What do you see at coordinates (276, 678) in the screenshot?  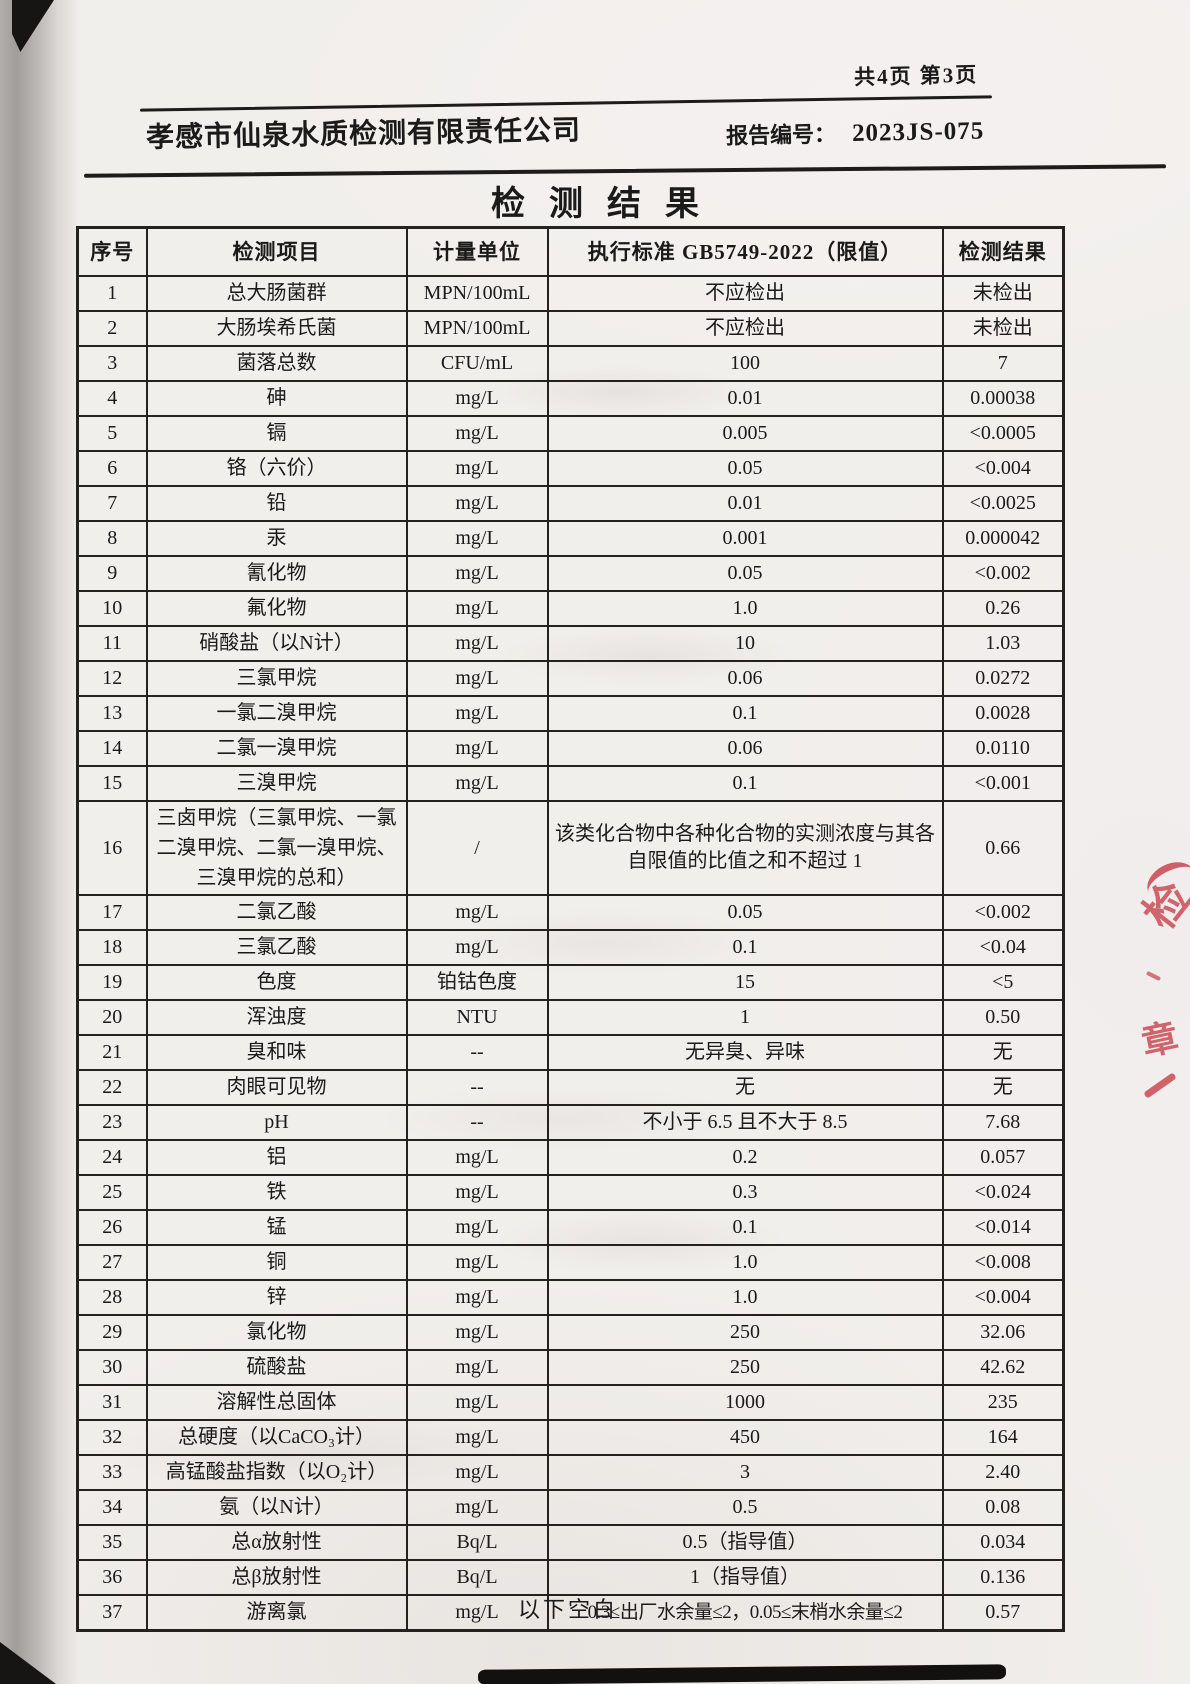 I see `cell-item-name: 三氯甲烷` at bounding box center [276, 678].